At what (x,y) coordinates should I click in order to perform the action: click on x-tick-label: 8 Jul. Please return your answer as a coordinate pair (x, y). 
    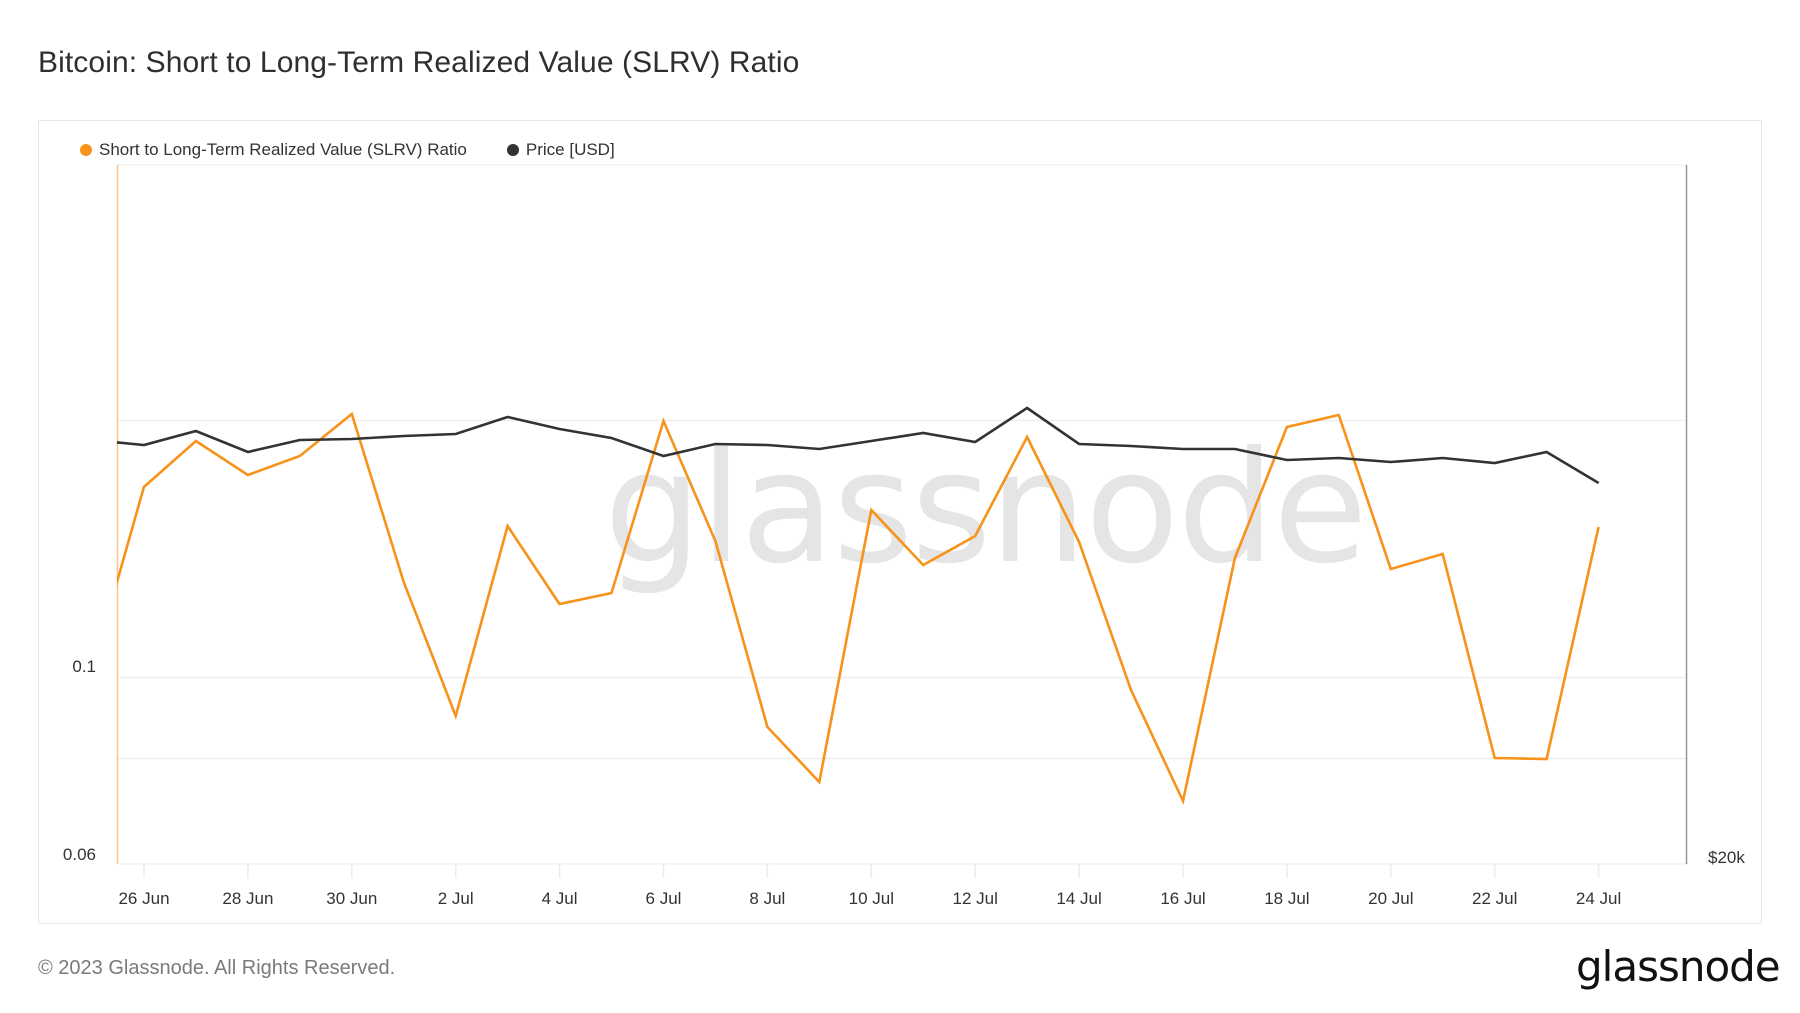
    Looking at the image, I should click on (767, 898).